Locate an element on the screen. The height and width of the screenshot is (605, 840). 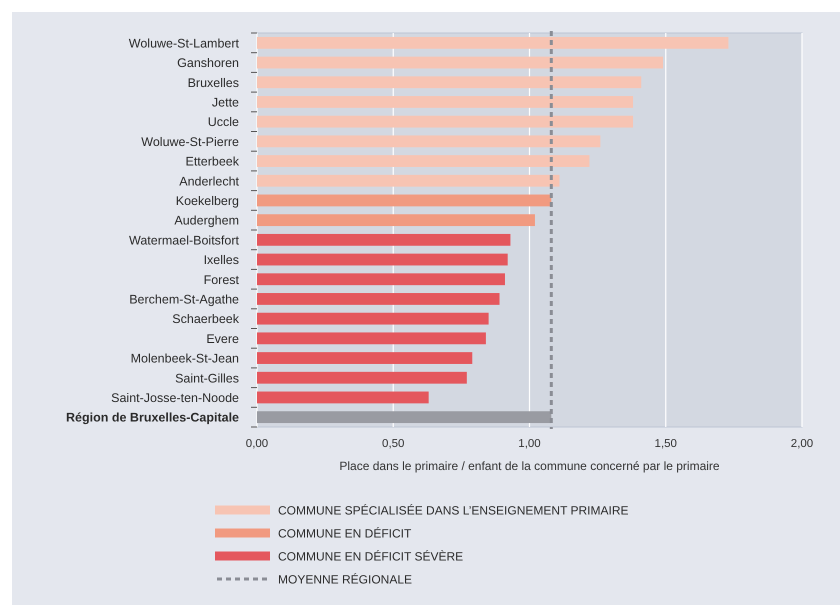
y-tick-label: Auderghem is located at coordinates (206, 221).